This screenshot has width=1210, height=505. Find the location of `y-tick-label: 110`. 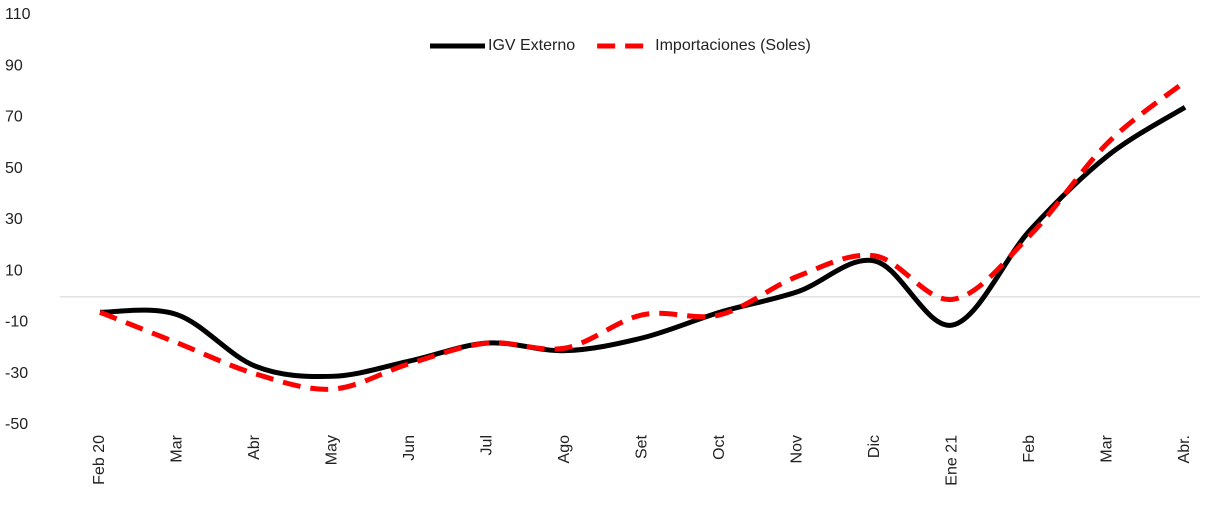

y-tick-label: 110 is located at coordinates (18, 14).